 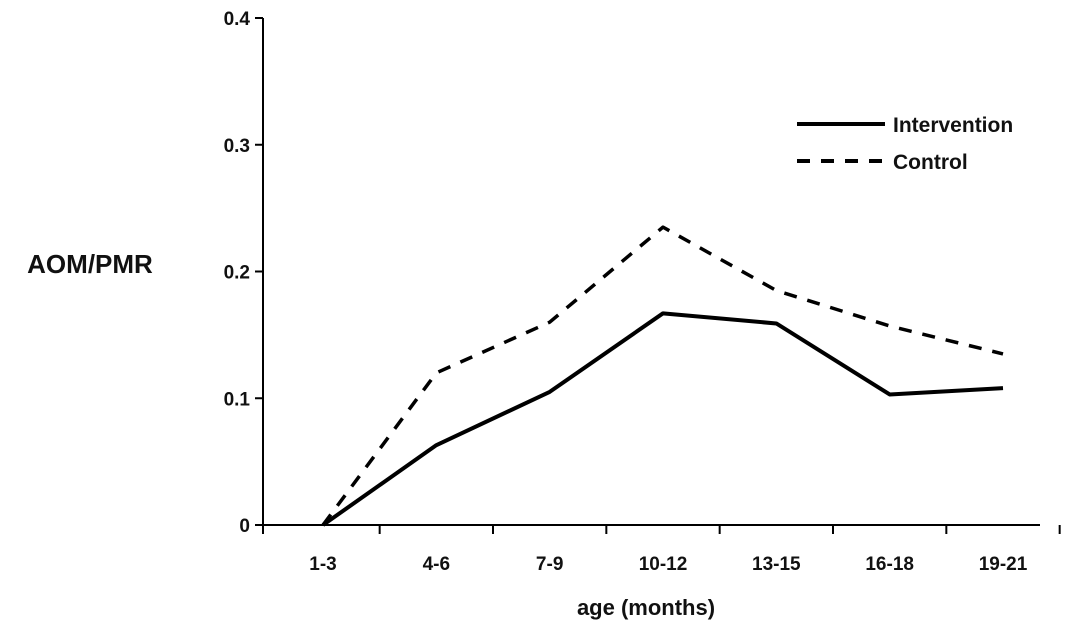 I want to click on x-tick-label: 7-9, so click(x=549, y=564).